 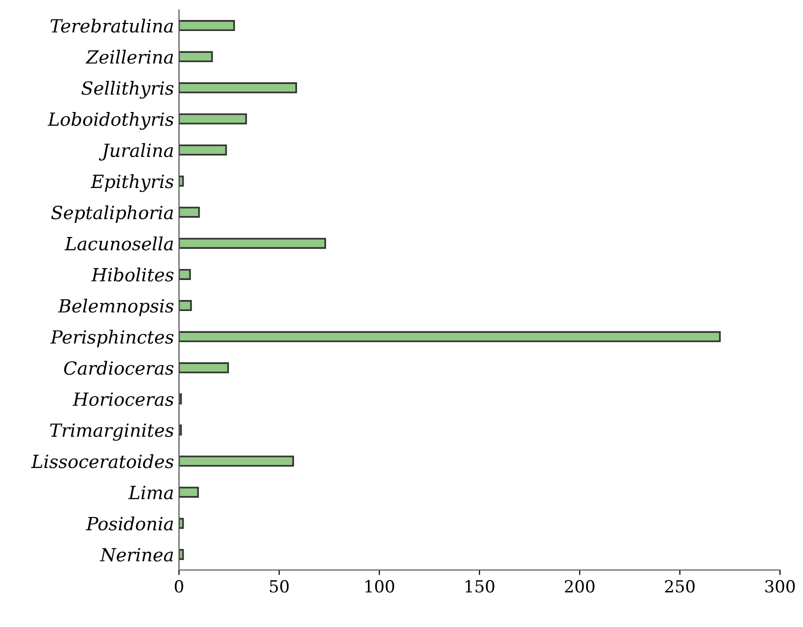 I want to click on y-tick-label: Belemnopsis, so click(x=116, y=307).